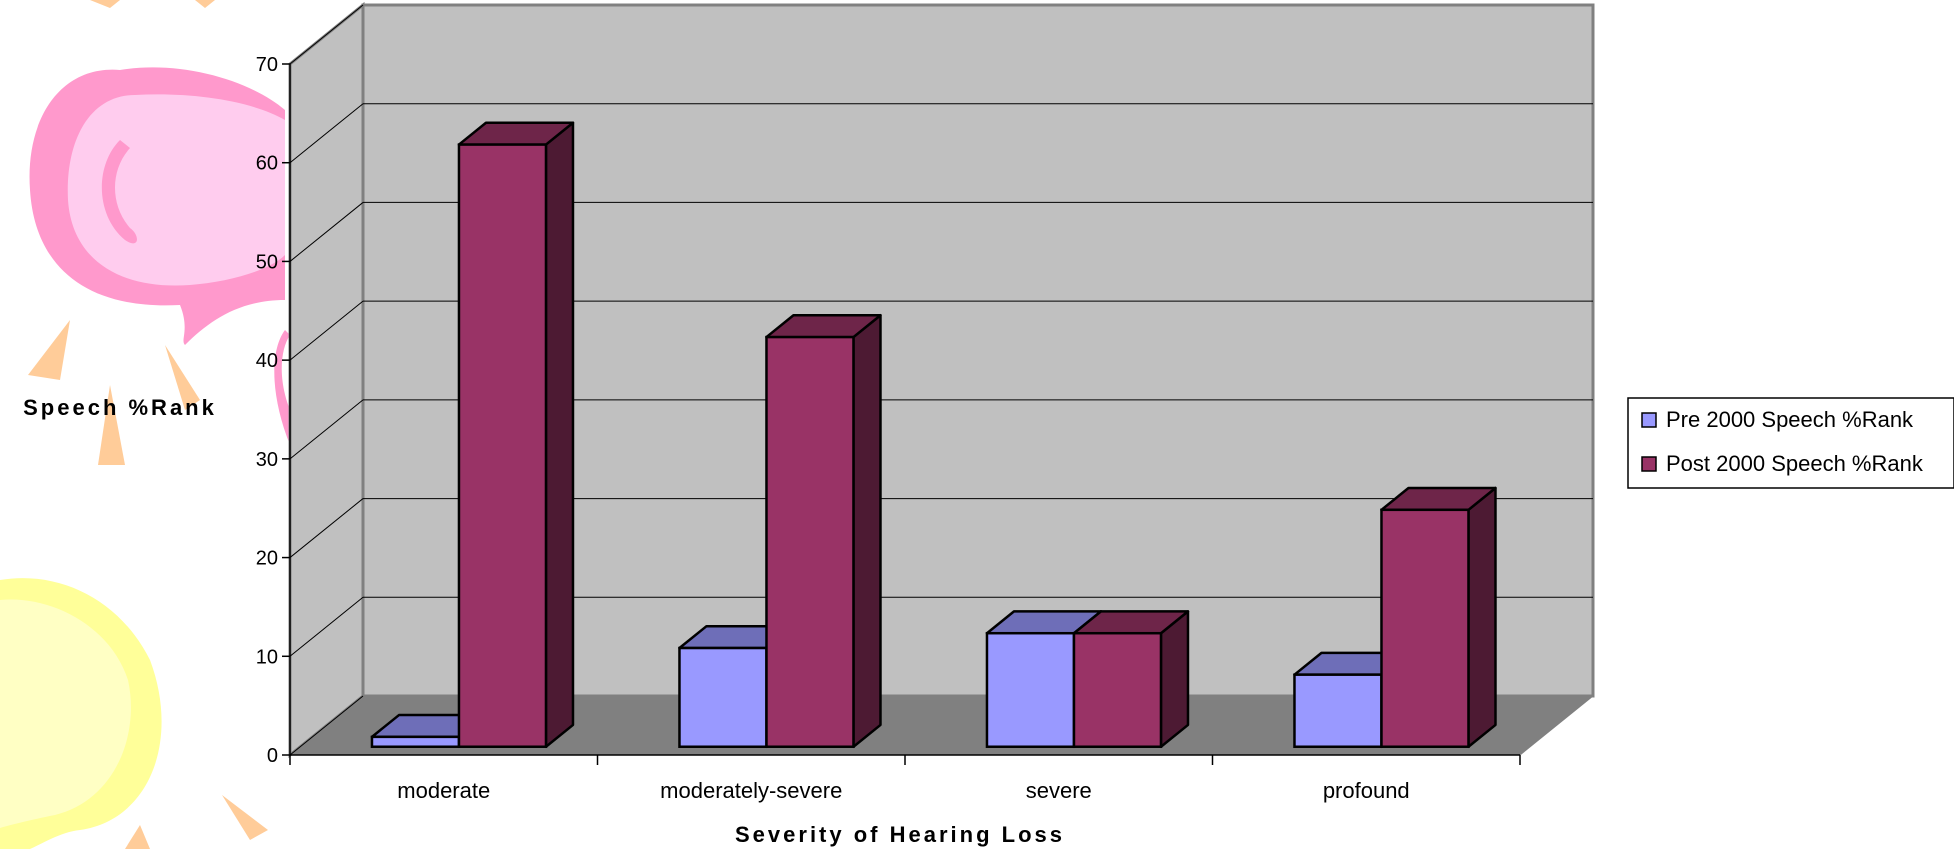  What do you see at coordinates (1649, 420) in the screenshot?
I see `legend-swatch-pre-2000` at bounding box center [1649, 420].